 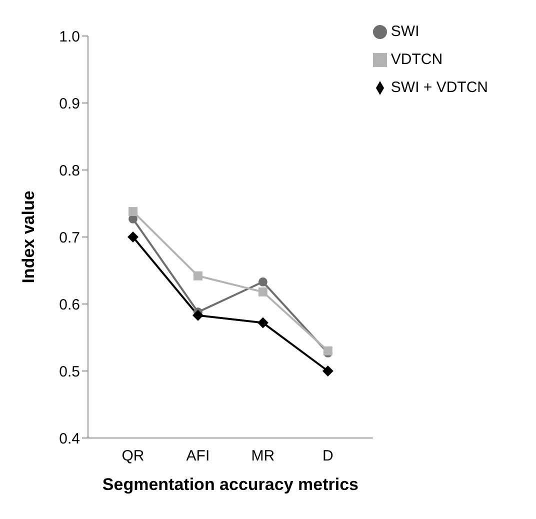 What do you see at coordinates (416, 59) in the screenshot?
I see `legend-label: VDTCN` at bounding box center [416, 59].